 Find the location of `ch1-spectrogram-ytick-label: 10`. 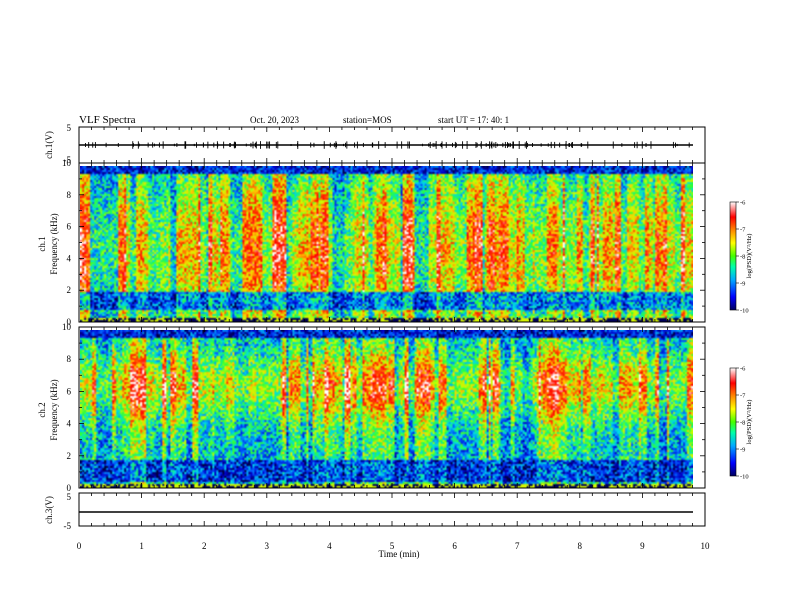

ch1-spectrogram-ytick-label: 10 is located at coordinates (67, 163).